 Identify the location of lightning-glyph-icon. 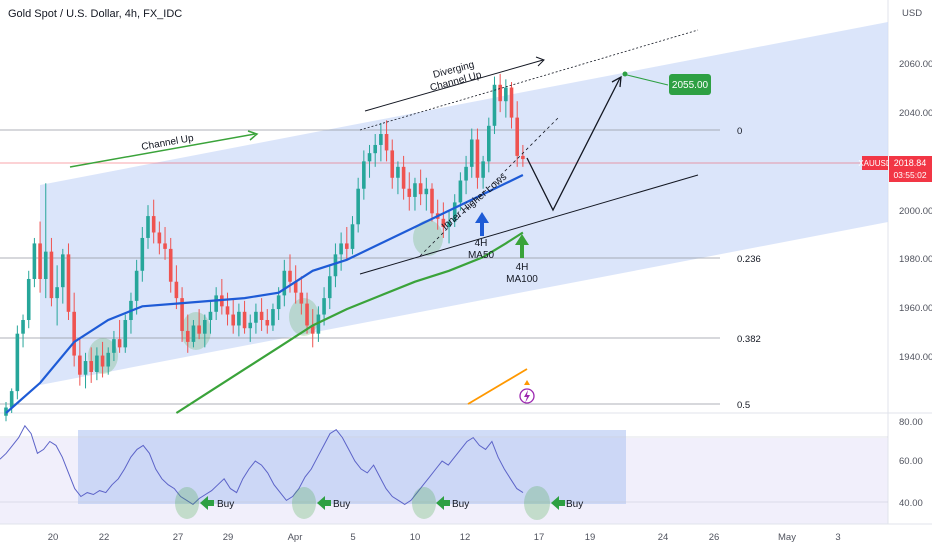
(527, 396).